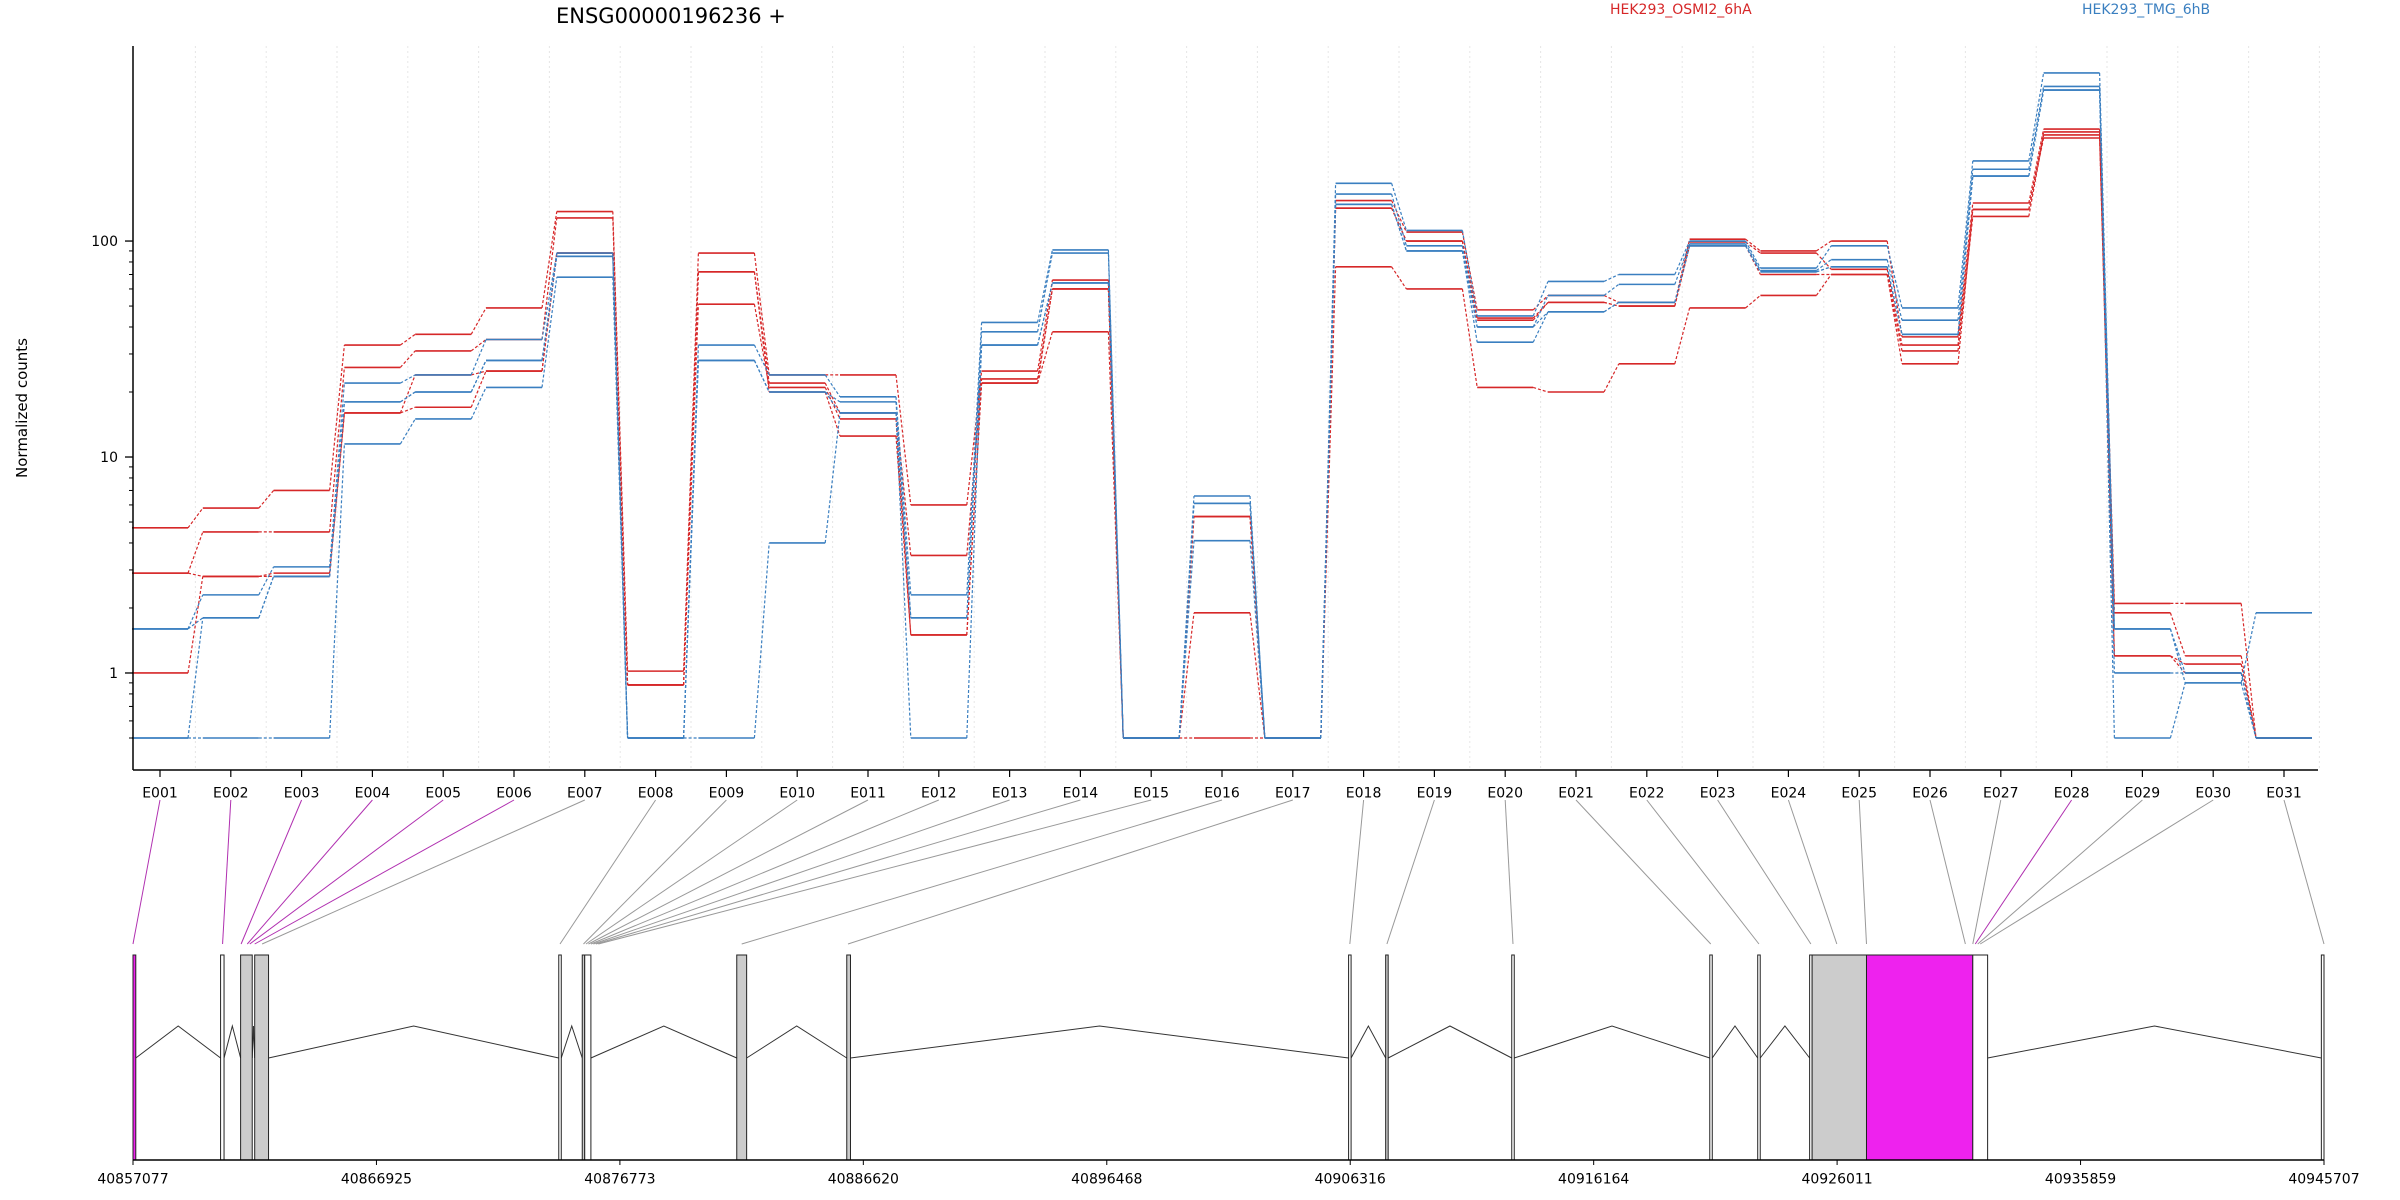 The height and width of the screenshot is (1200, 2400). What do you see at coordinates (1859, 794) in the screenshot?
I see `x-tick-label: E025` at bounding box center [1859, 794].